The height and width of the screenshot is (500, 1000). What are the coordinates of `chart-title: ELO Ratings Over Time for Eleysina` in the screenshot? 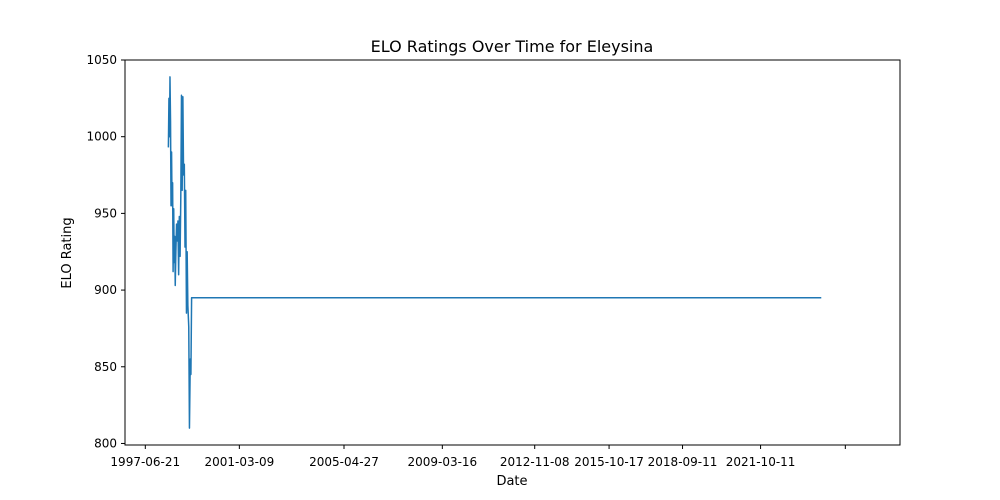 It's located at (512, 46).